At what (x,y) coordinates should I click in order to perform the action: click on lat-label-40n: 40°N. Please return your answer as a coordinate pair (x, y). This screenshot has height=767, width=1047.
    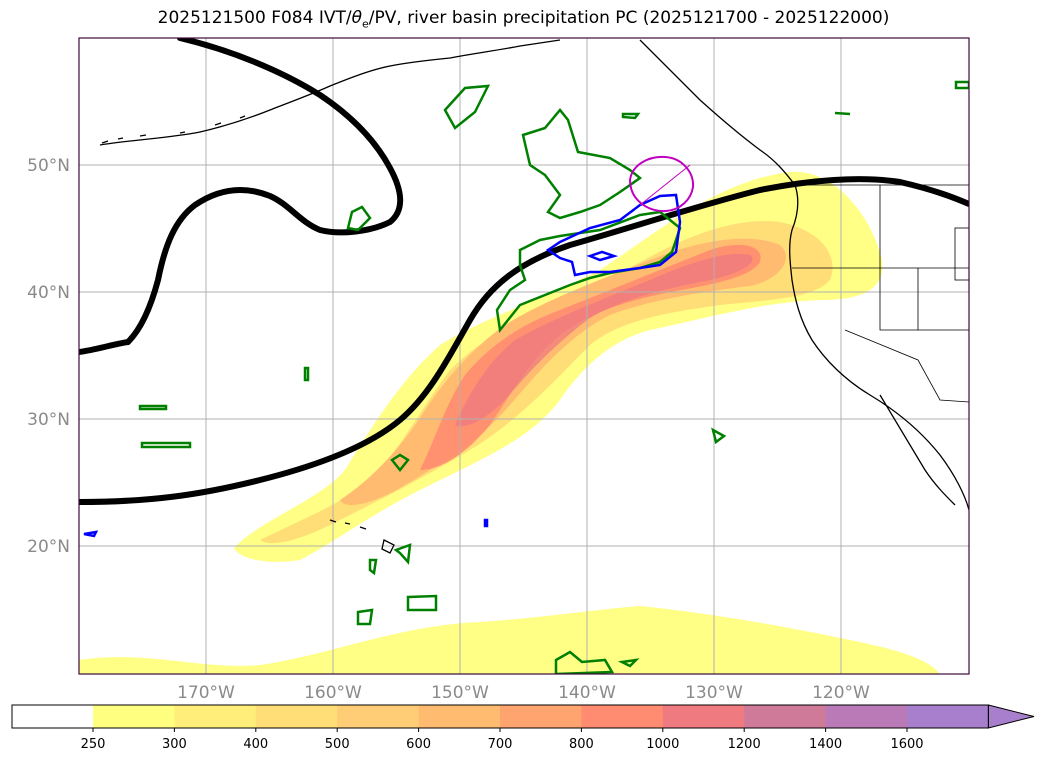
    Looking at the image, I should click on (48, 293).